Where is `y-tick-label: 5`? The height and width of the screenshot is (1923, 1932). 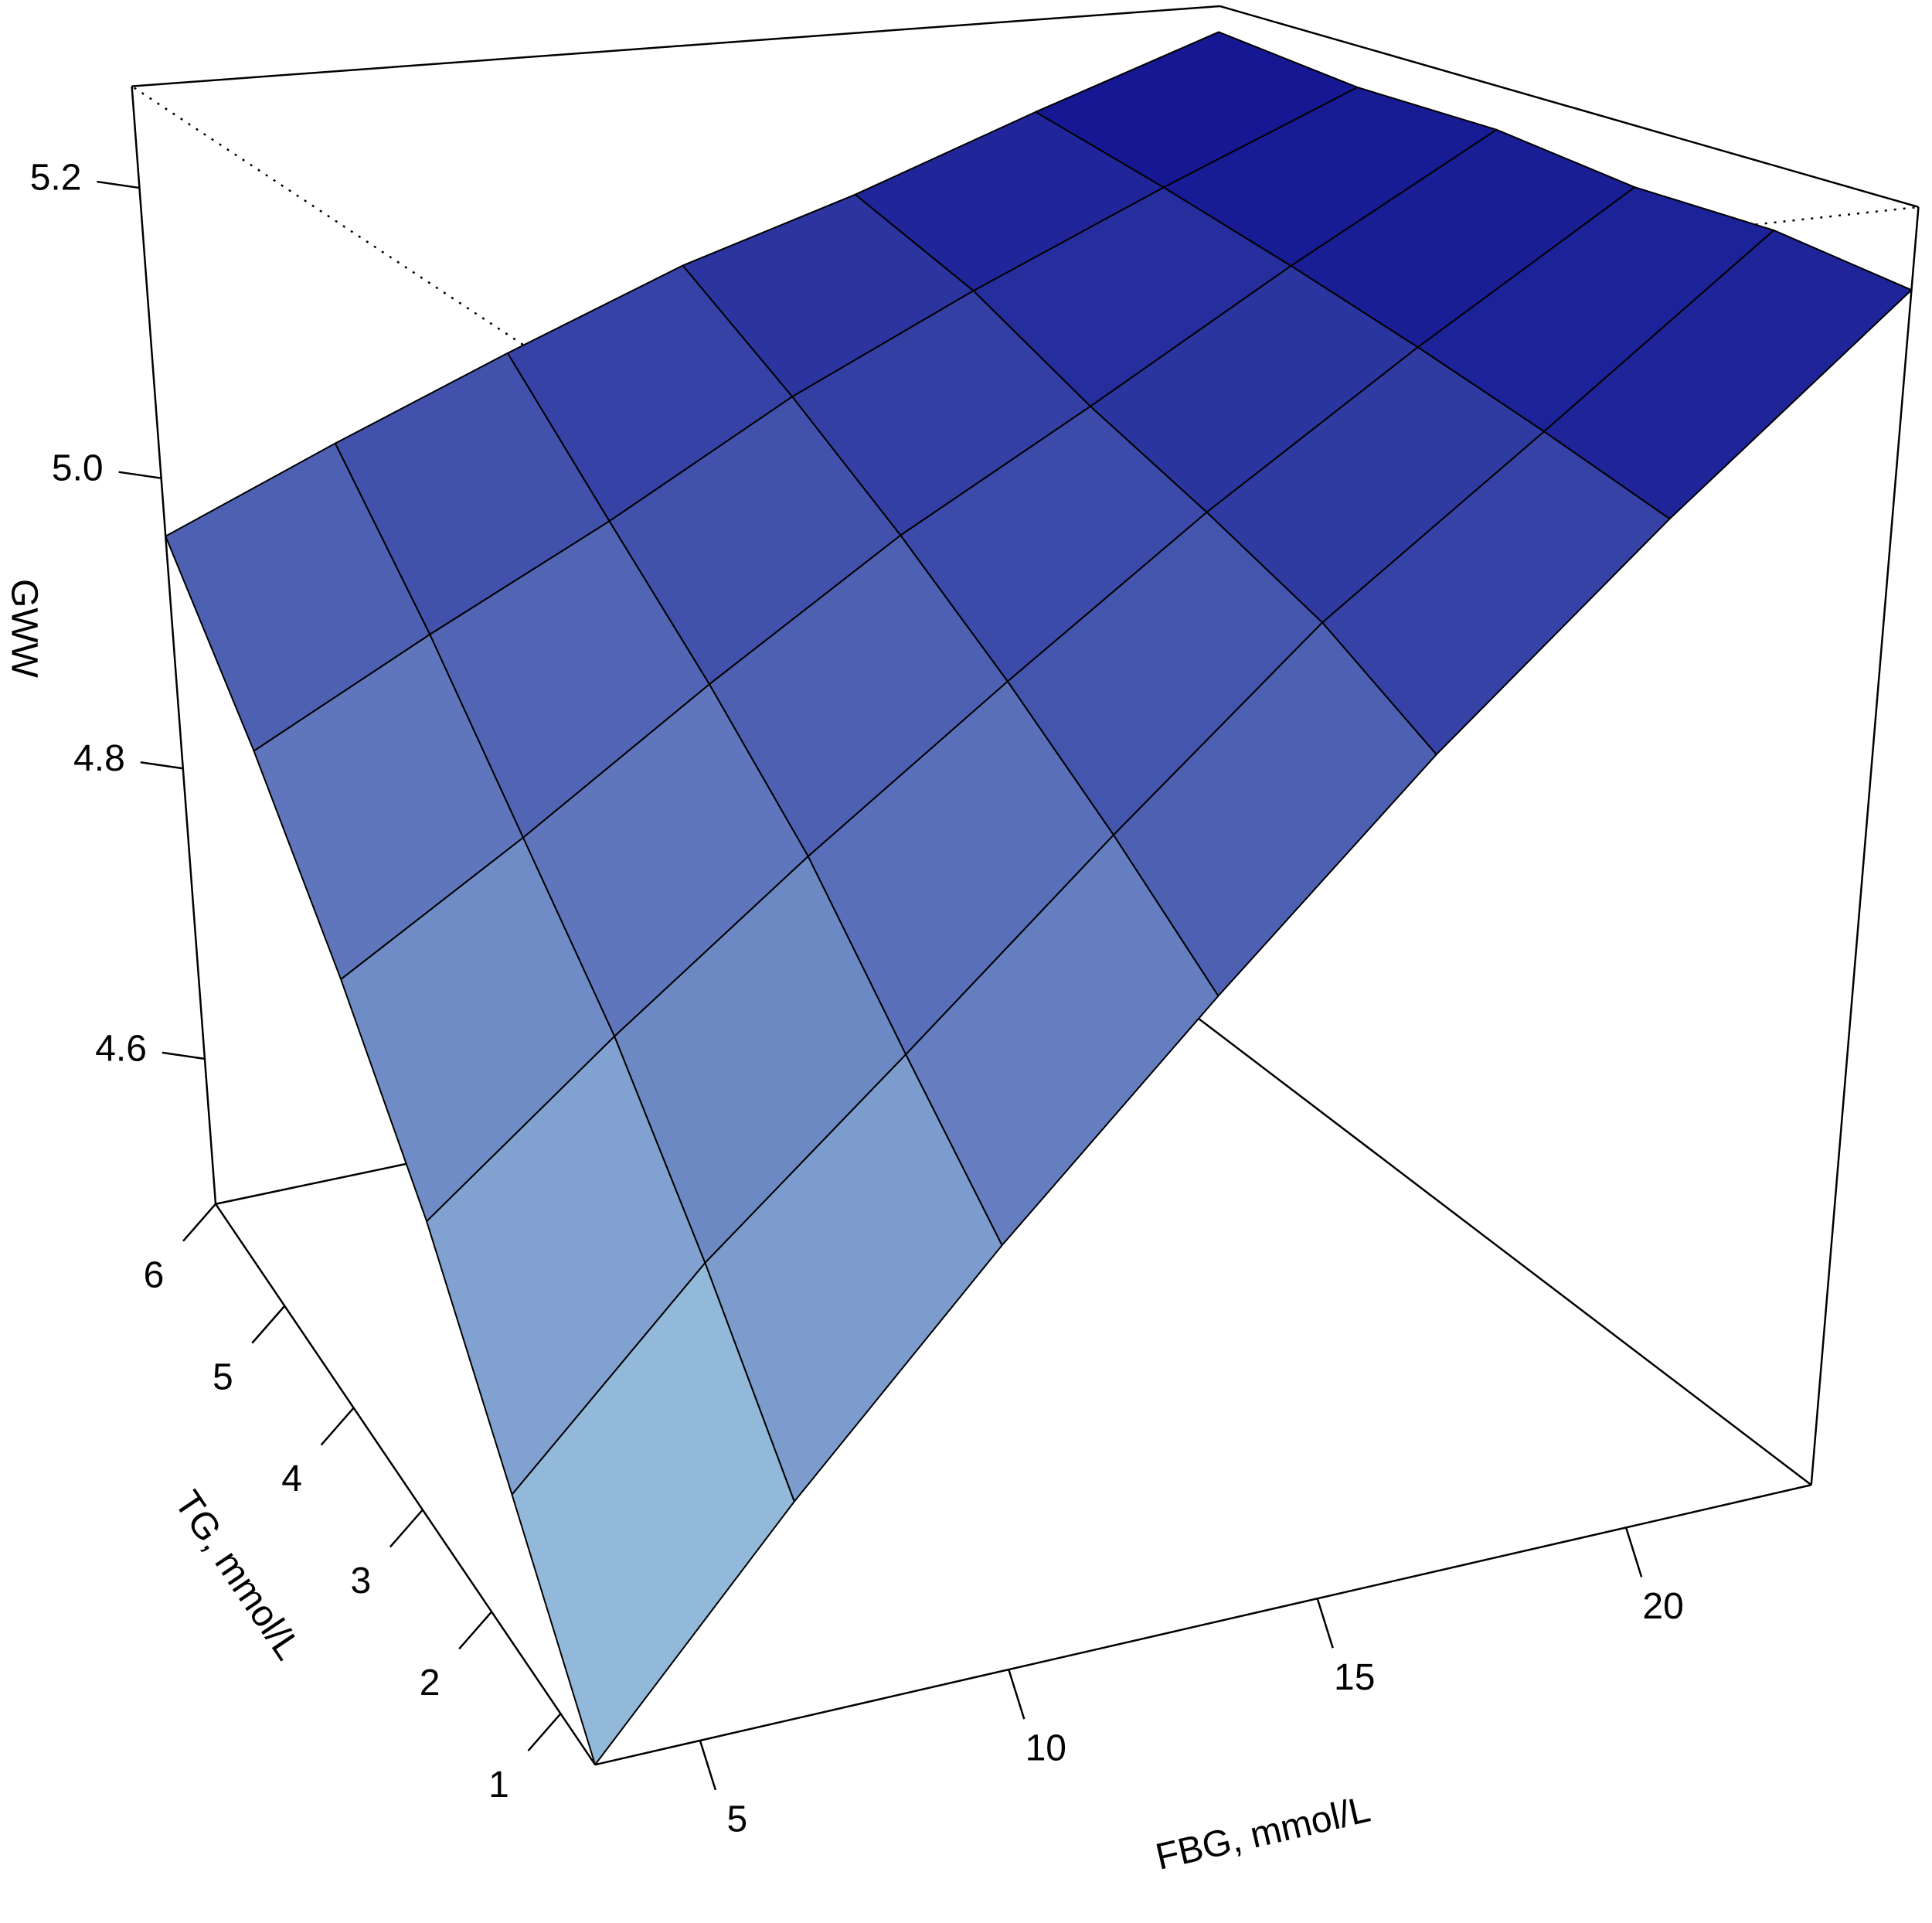 y-tick-label: 5 is located at coordinates (223, 1376).